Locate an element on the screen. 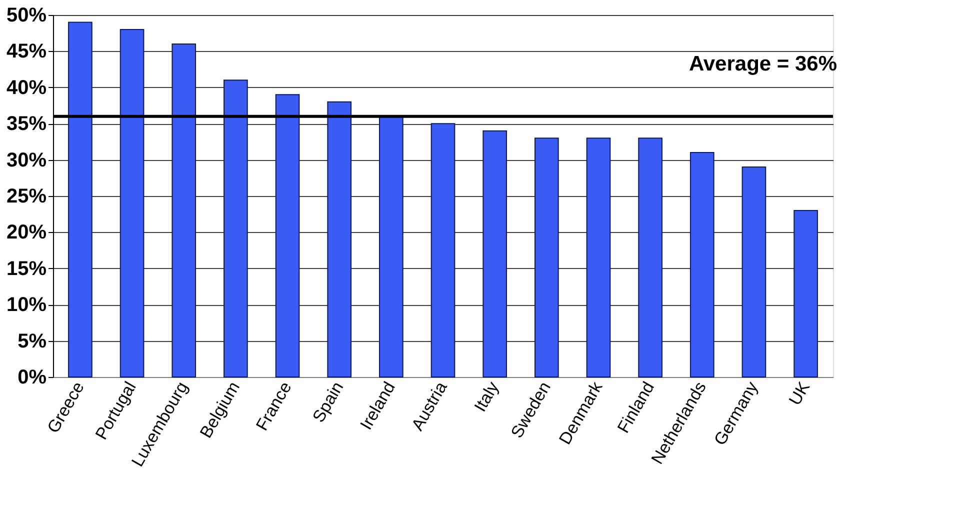  y-tick-label: 45% is located at coordinates (26, 51).